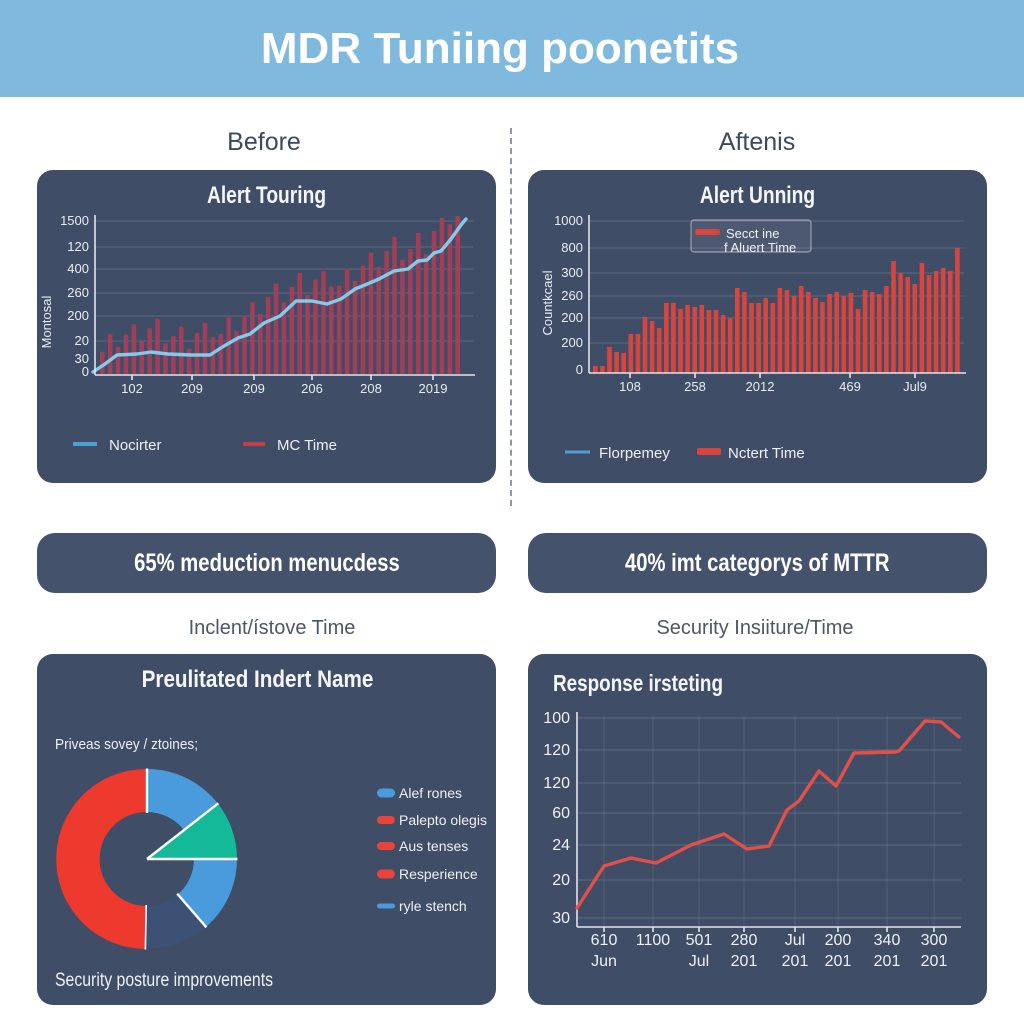 The width and height of the screenshot is (1024, 1024). I want to click on svg-text: 100, so click(556, 718).